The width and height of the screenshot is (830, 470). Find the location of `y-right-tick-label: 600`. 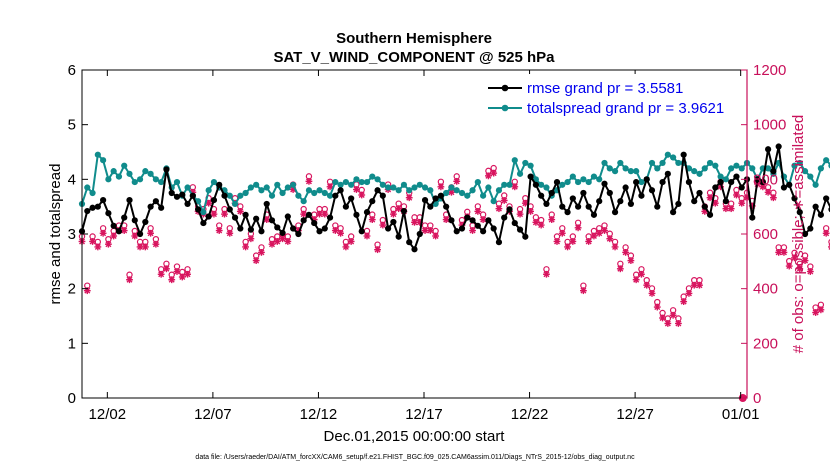

y-right-tick-label: 600 is located at coordinates (765, 234).